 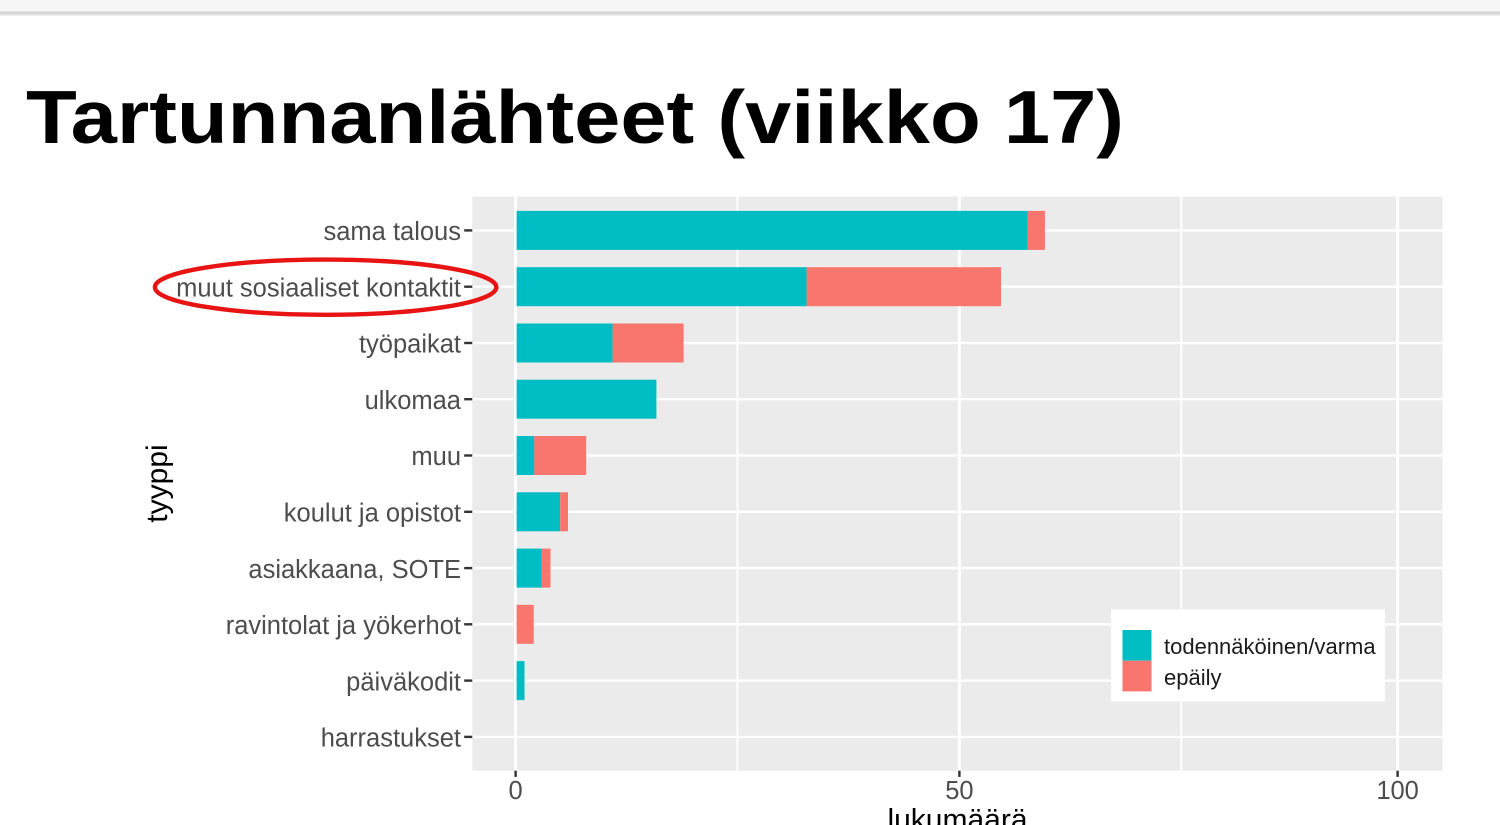 What do you see at coordinates (343, 626) in the screenshot?
I see `svg-text: ravintolat ja yökerhot` at bounding box center [343, 626].